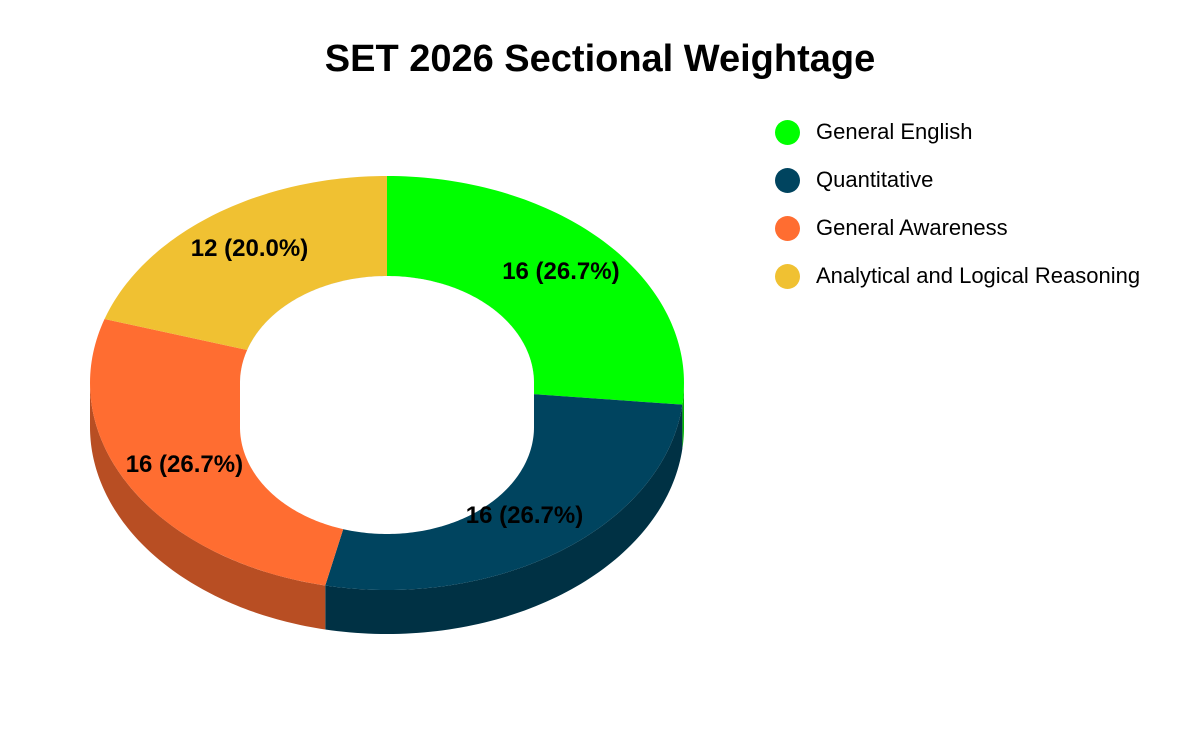  What do you see at coordinates (787, 276) in the screenshot?
I see `legend-swatch-analytical-reasoning` at bounding box center [787, 276].